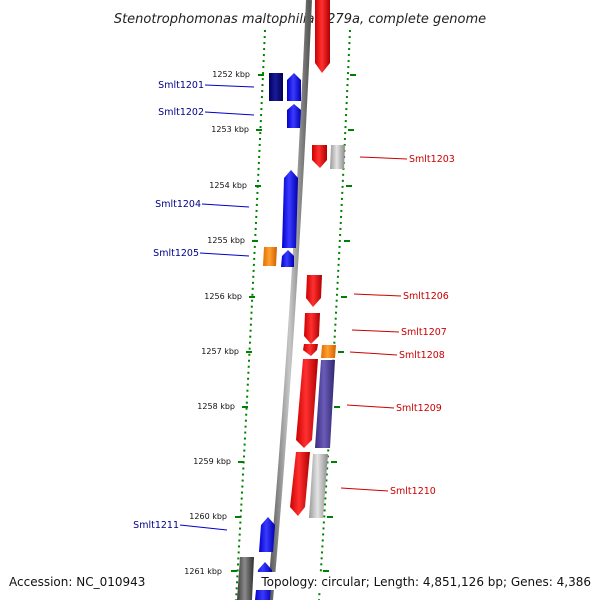  Describe the element at coordinates (314, 291) in the screenshot. I see `gene-smlt1206-feature` at that location.